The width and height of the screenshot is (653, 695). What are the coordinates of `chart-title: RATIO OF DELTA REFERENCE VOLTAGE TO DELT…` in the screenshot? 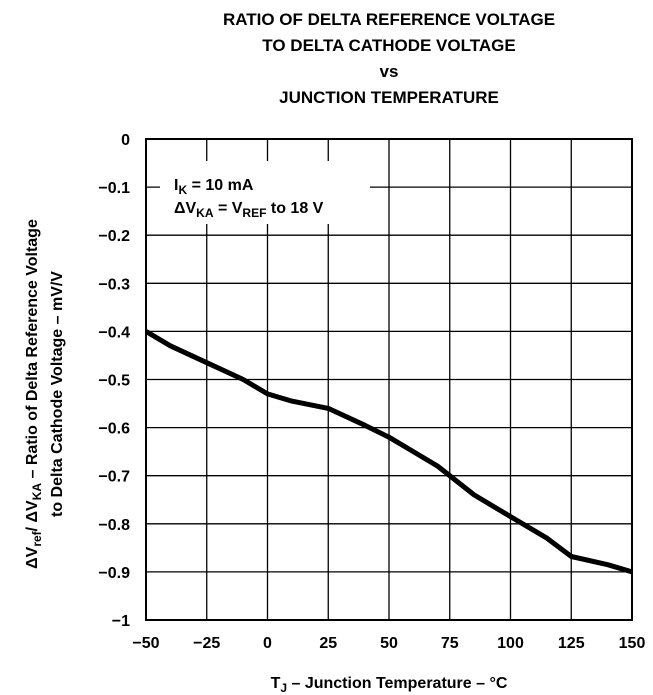 It's located at (389, 58).